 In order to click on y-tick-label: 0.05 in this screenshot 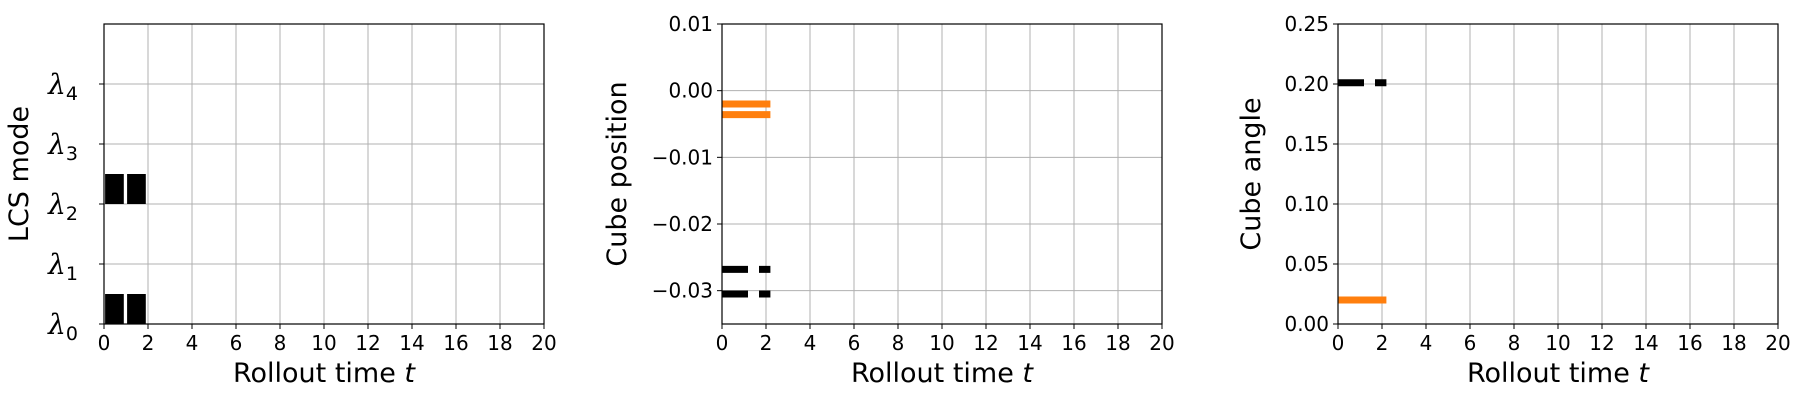, I will do `click(1306, 264)`.